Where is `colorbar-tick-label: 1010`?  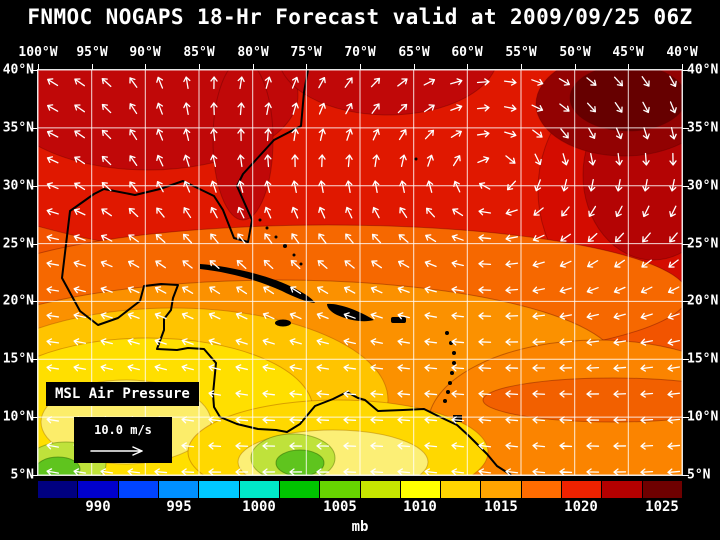 colorbar-tick-label: 1010 is located at coordinates (420, 507).